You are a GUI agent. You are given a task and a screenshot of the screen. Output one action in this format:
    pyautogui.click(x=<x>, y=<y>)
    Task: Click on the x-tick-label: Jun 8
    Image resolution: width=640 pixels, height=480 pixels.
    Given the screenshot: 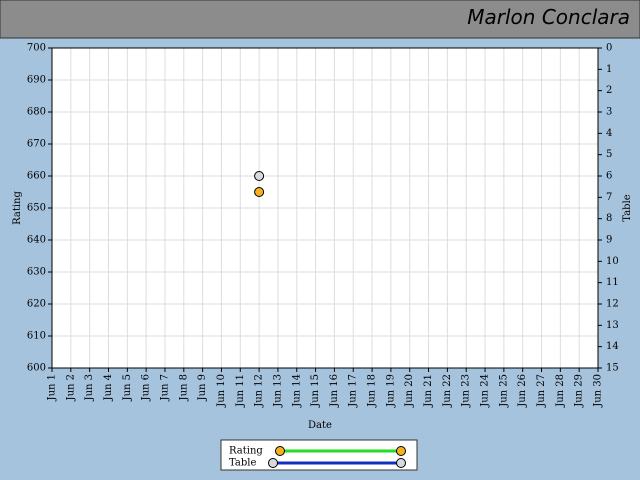 What is the action you would take?
    pyautogui.click(x=183, y=387)
    